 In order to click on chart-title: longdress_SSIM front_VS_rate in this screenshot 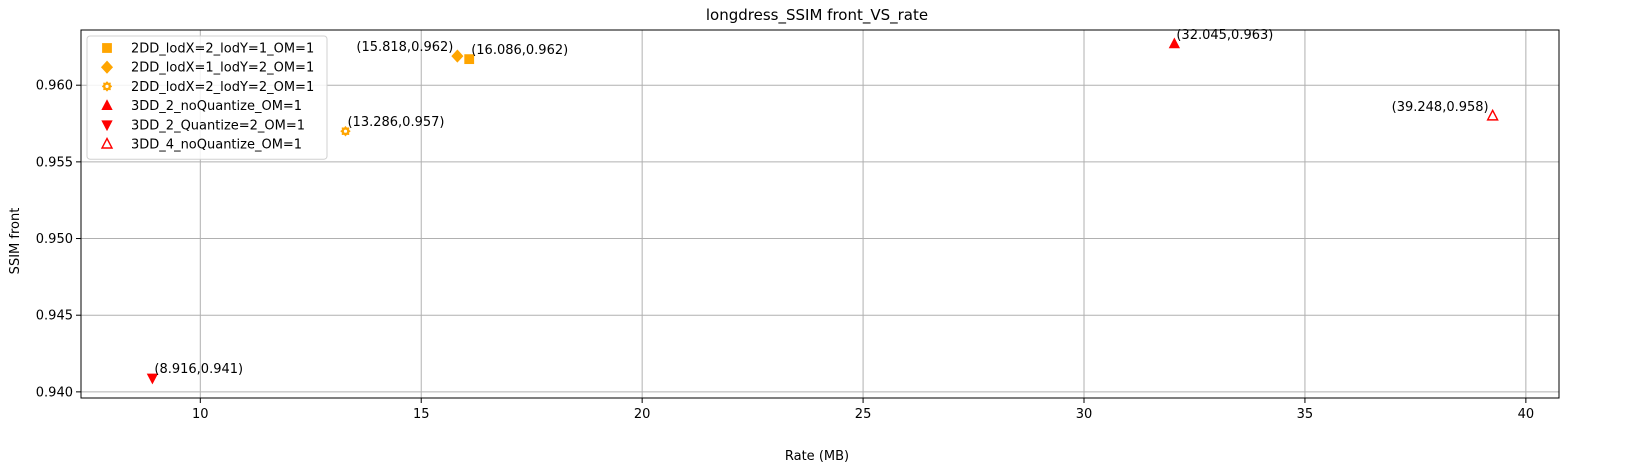, I will do `click(817, 15)`.